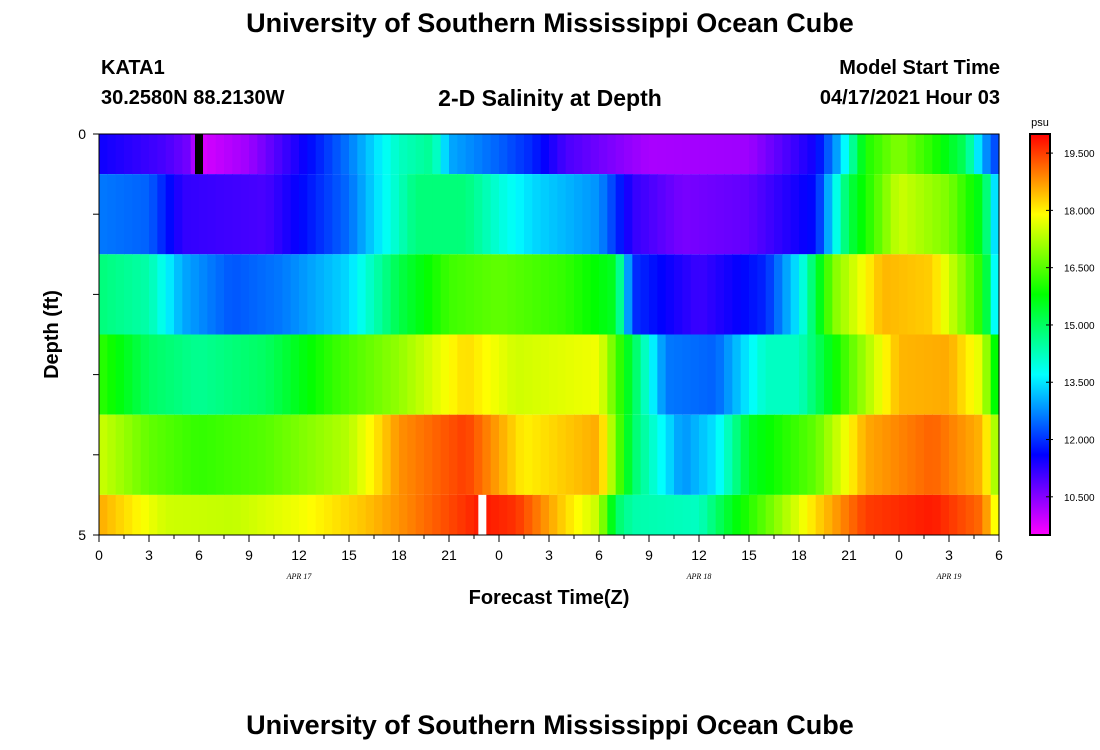 This screenshot has height=750, width=1100. What do you see at coordinates (299, 576) in the screenshot?
I see `date-label: APR 17` at bounding box center [299, 576].